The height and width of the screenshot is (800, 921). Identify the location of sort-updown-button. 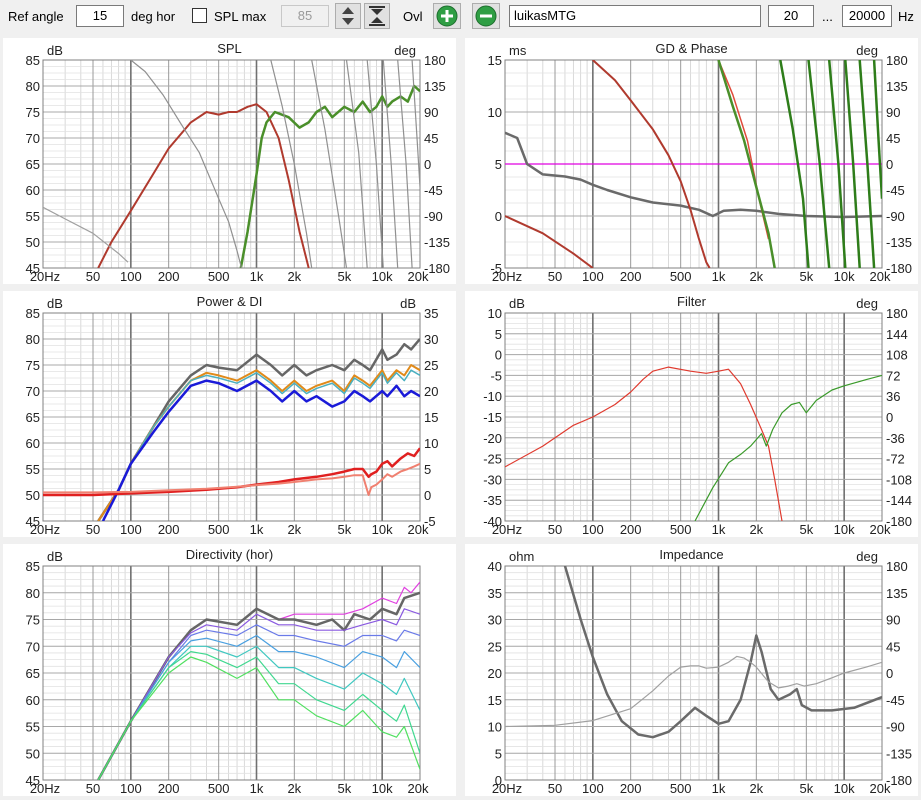
(348, 16).